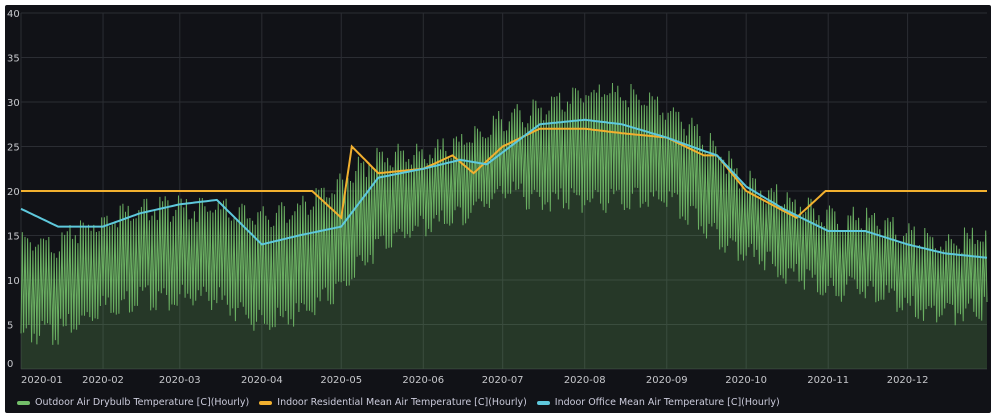 The height and width of the screenshot is (420, 996). What do you see at coordinates (13, 103) in the screenshot?
I see `y-tick-label: 30` at bounding box center [13, 103].